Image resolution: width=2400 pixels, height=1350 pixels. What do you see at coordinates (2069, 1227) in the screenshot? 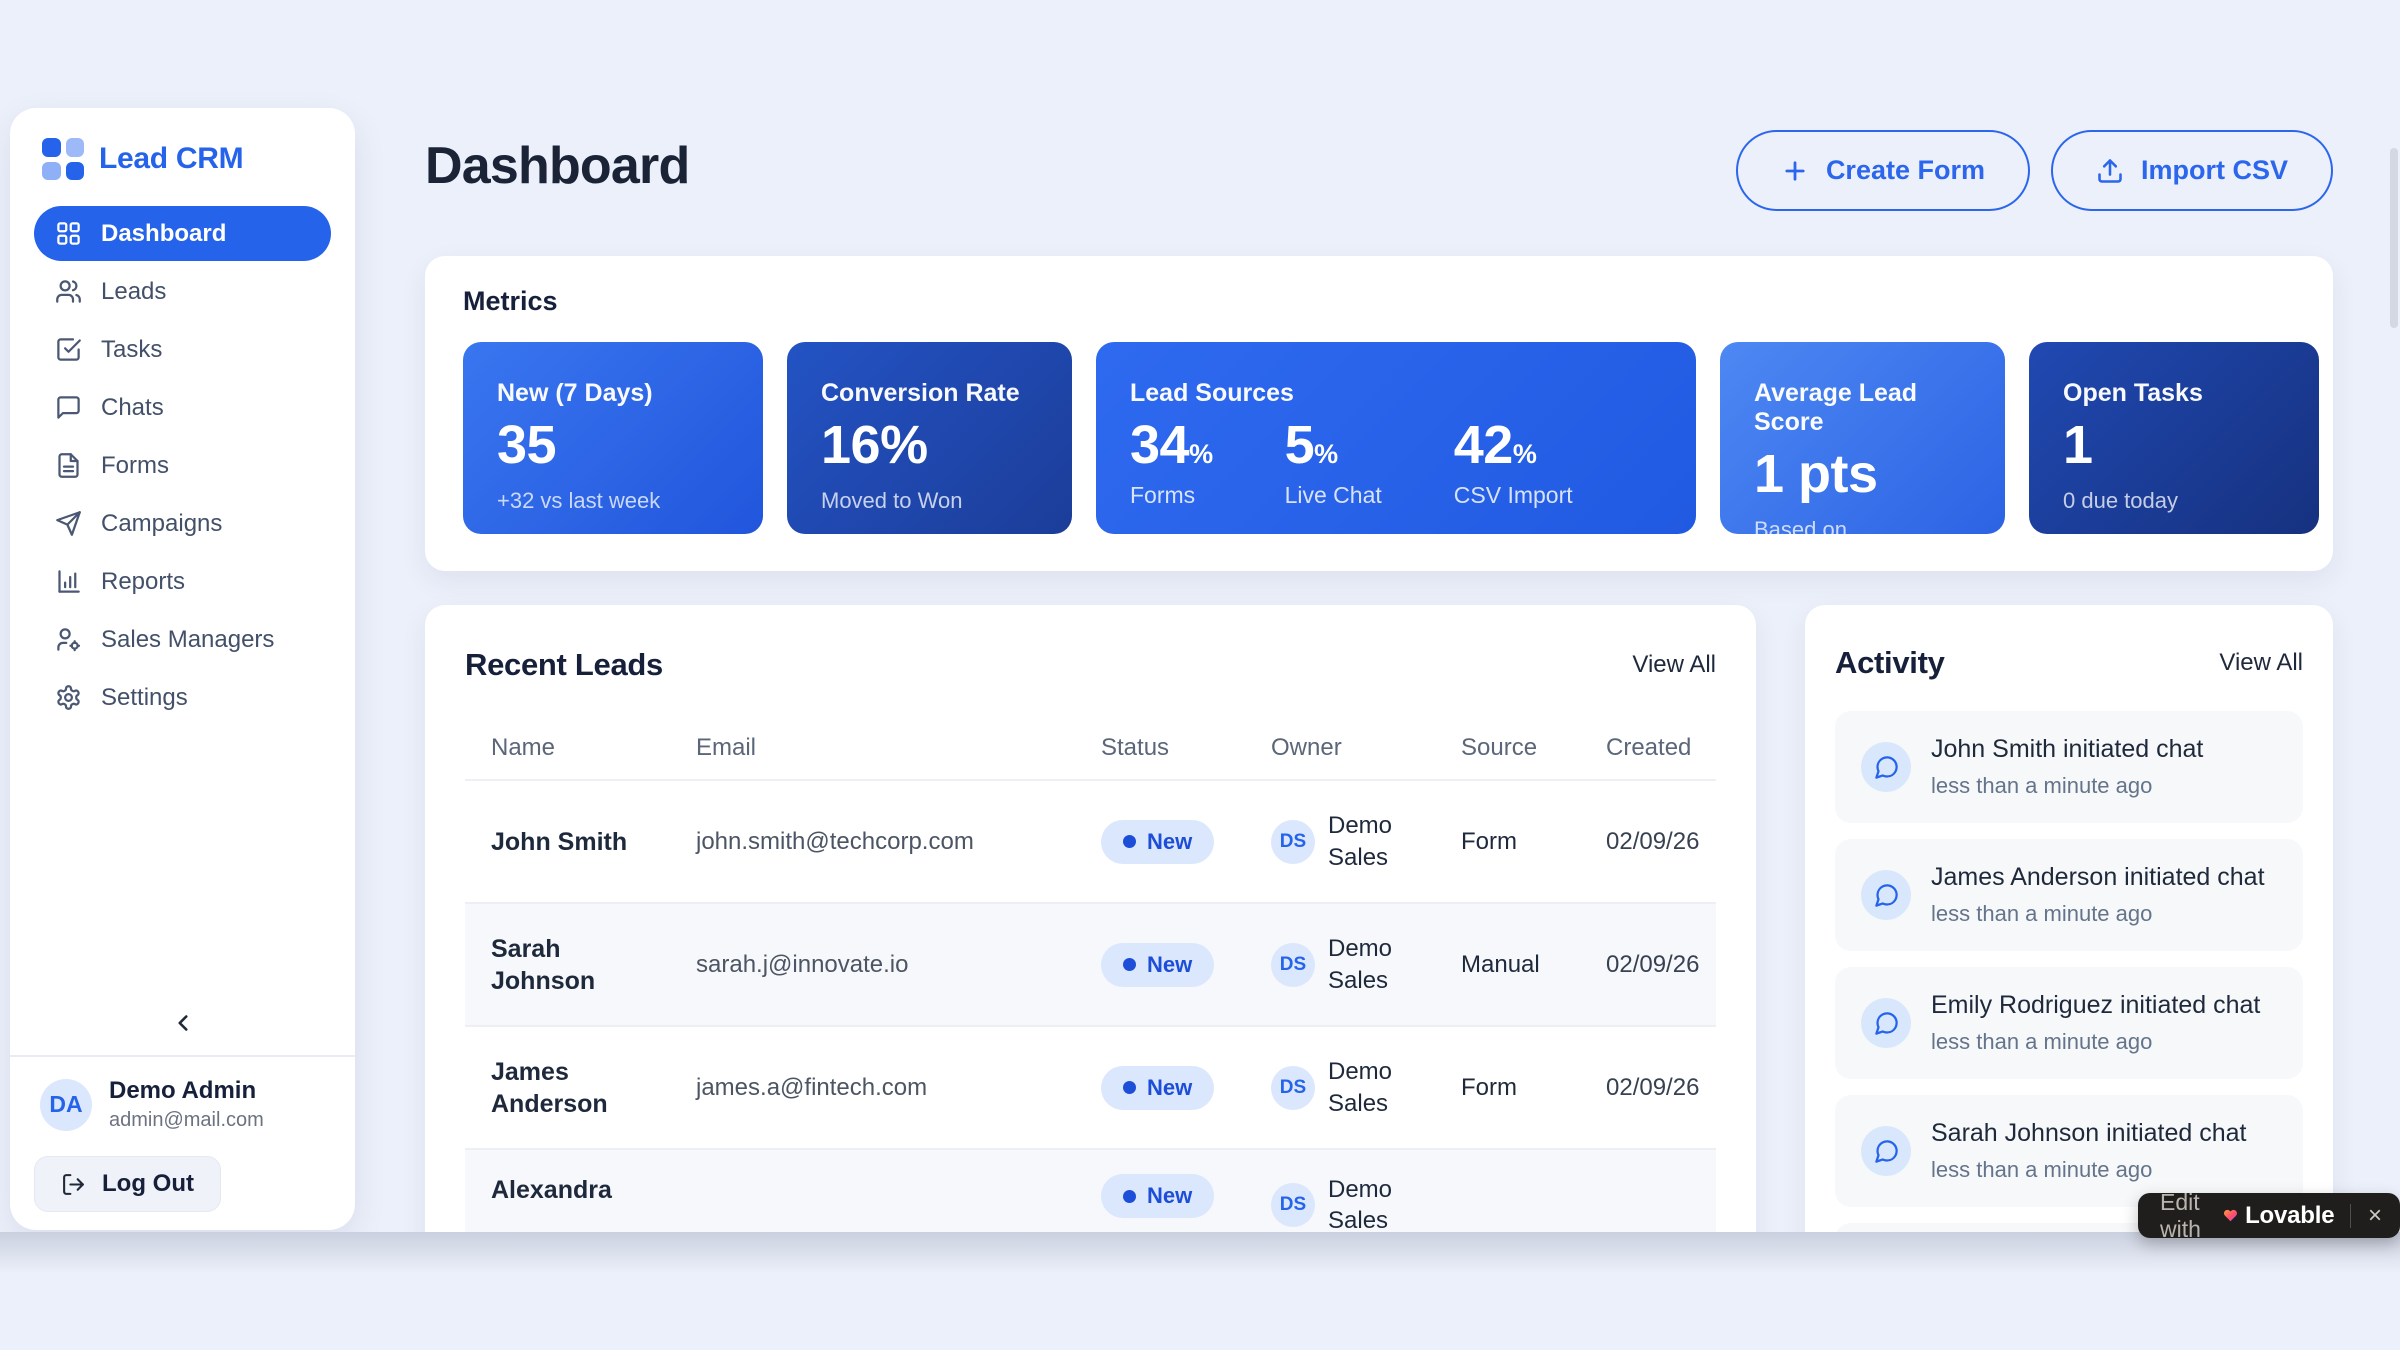
I see `activity-item` at bounding box center [2069, 1227].